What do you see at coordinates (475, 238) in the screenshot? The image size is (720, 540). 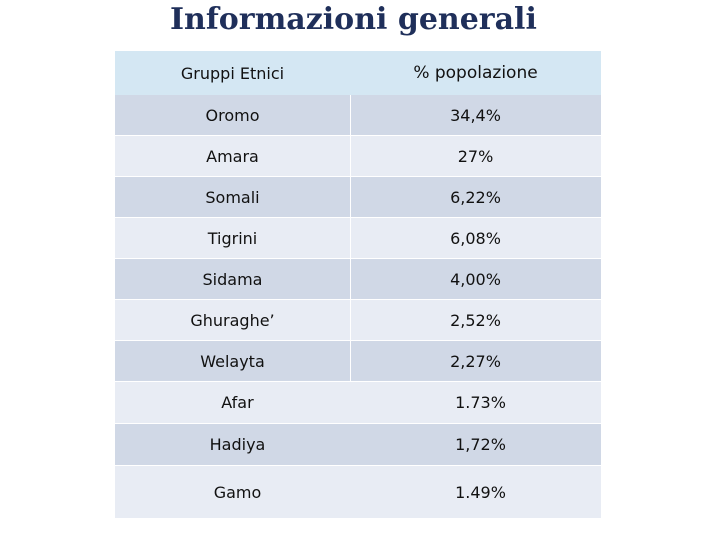 I see `population-percent: 6,08%` at bounding box center [475, 238].